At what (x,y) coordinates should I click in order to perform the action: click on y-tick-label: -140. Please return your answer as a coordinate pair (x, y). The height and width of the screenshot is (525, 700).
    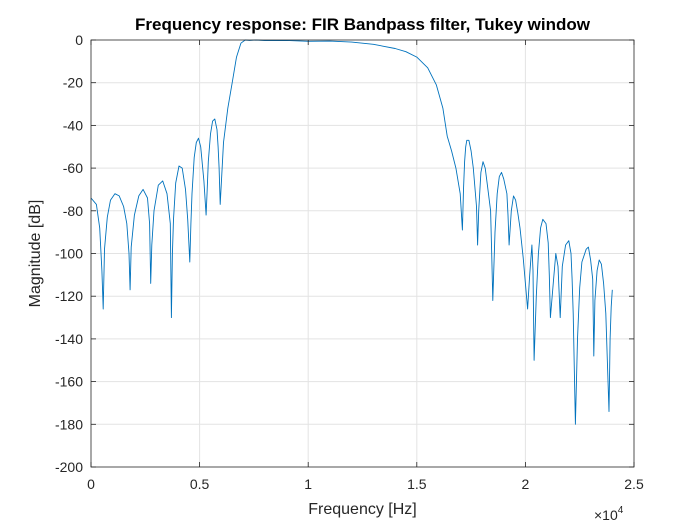
    Looking at the image, I should click on (69, 339).